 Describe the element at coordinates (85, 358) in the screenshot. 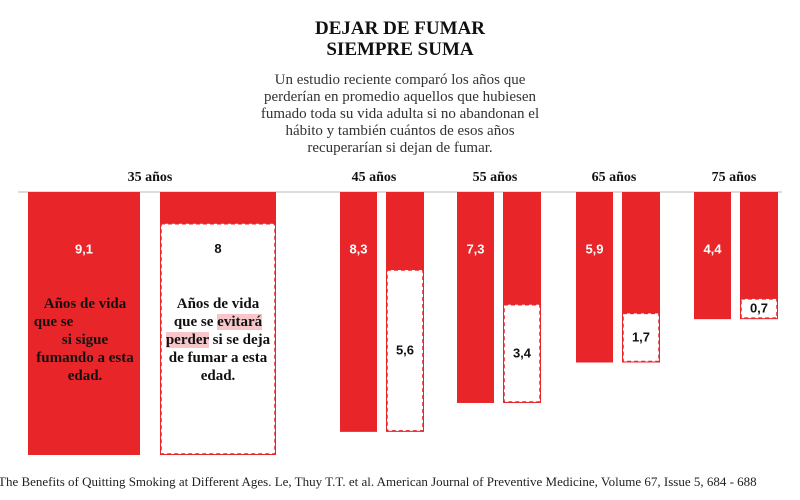

I see `note-text: si sigue fumando a esta edad.` at that location.